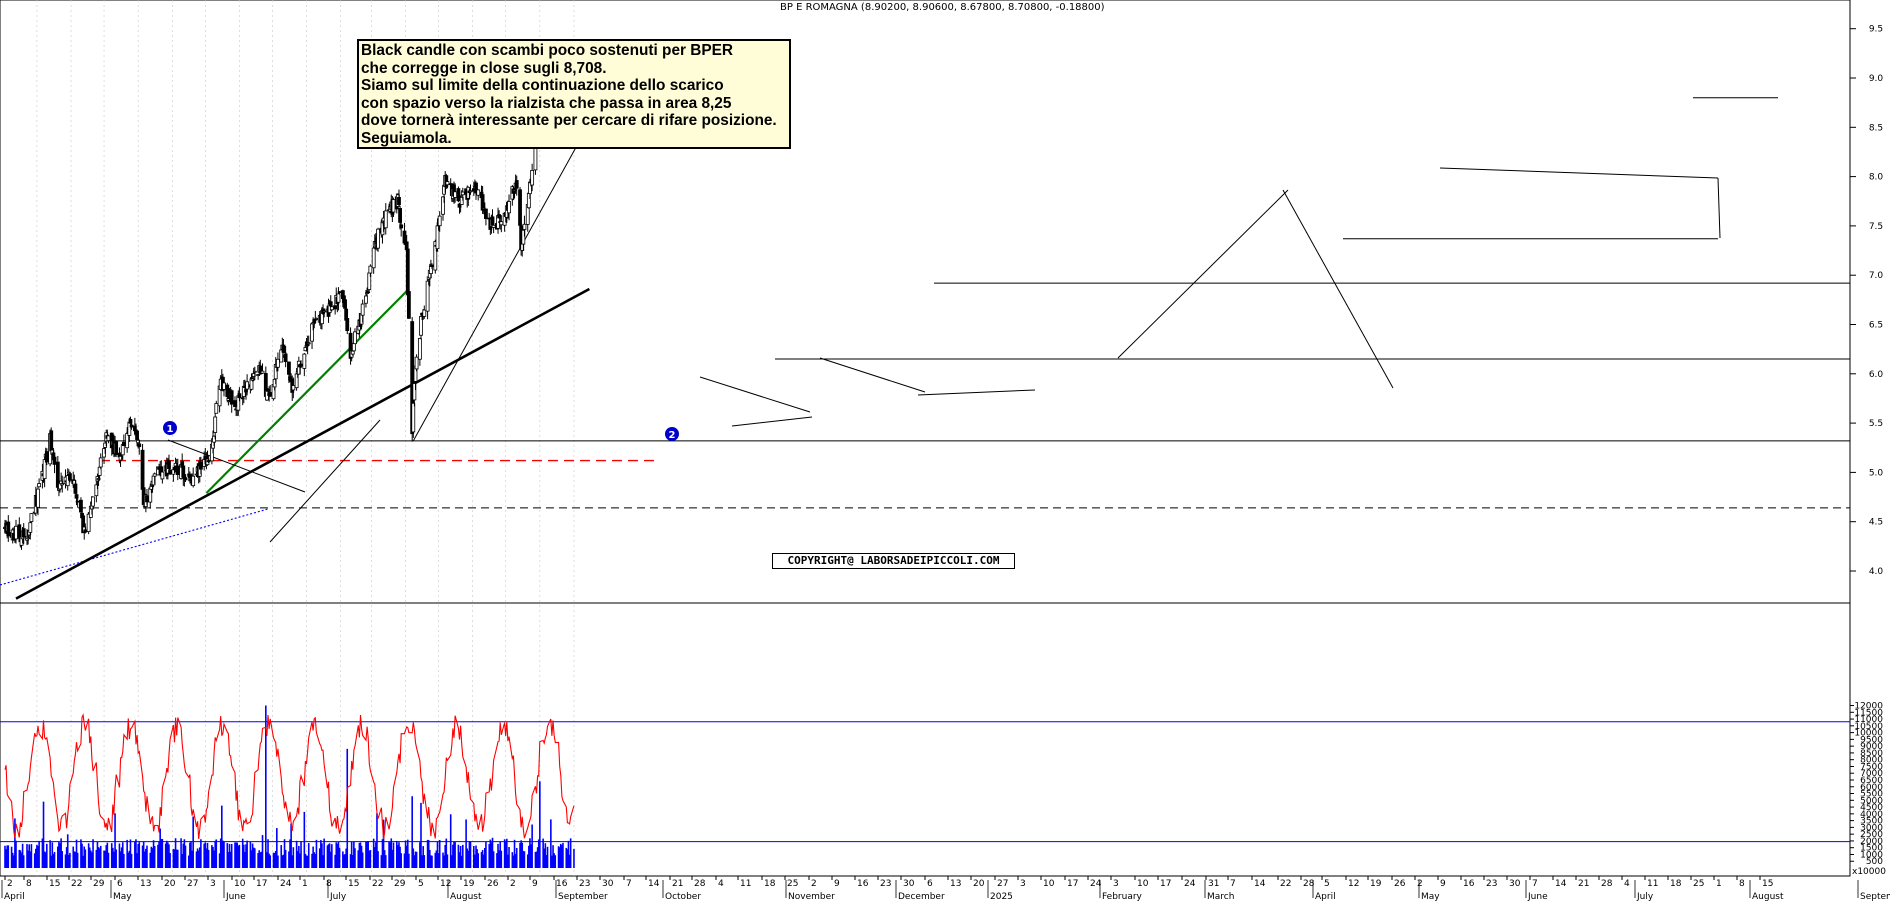 This screenshot has height=902, width=1890. What do you see at coordinates (1871, 822) in the screenshot?
I see `volume-tick-label: 3500` at bounding box center [1871, 822].